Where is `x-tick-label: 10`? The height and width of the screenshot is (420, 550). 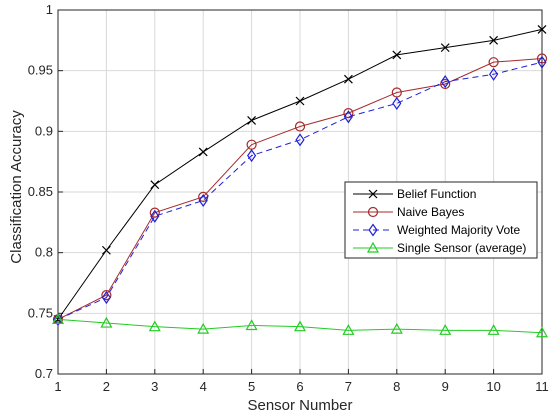 x-tick-label: 10 is located at coordinates (493, 386).